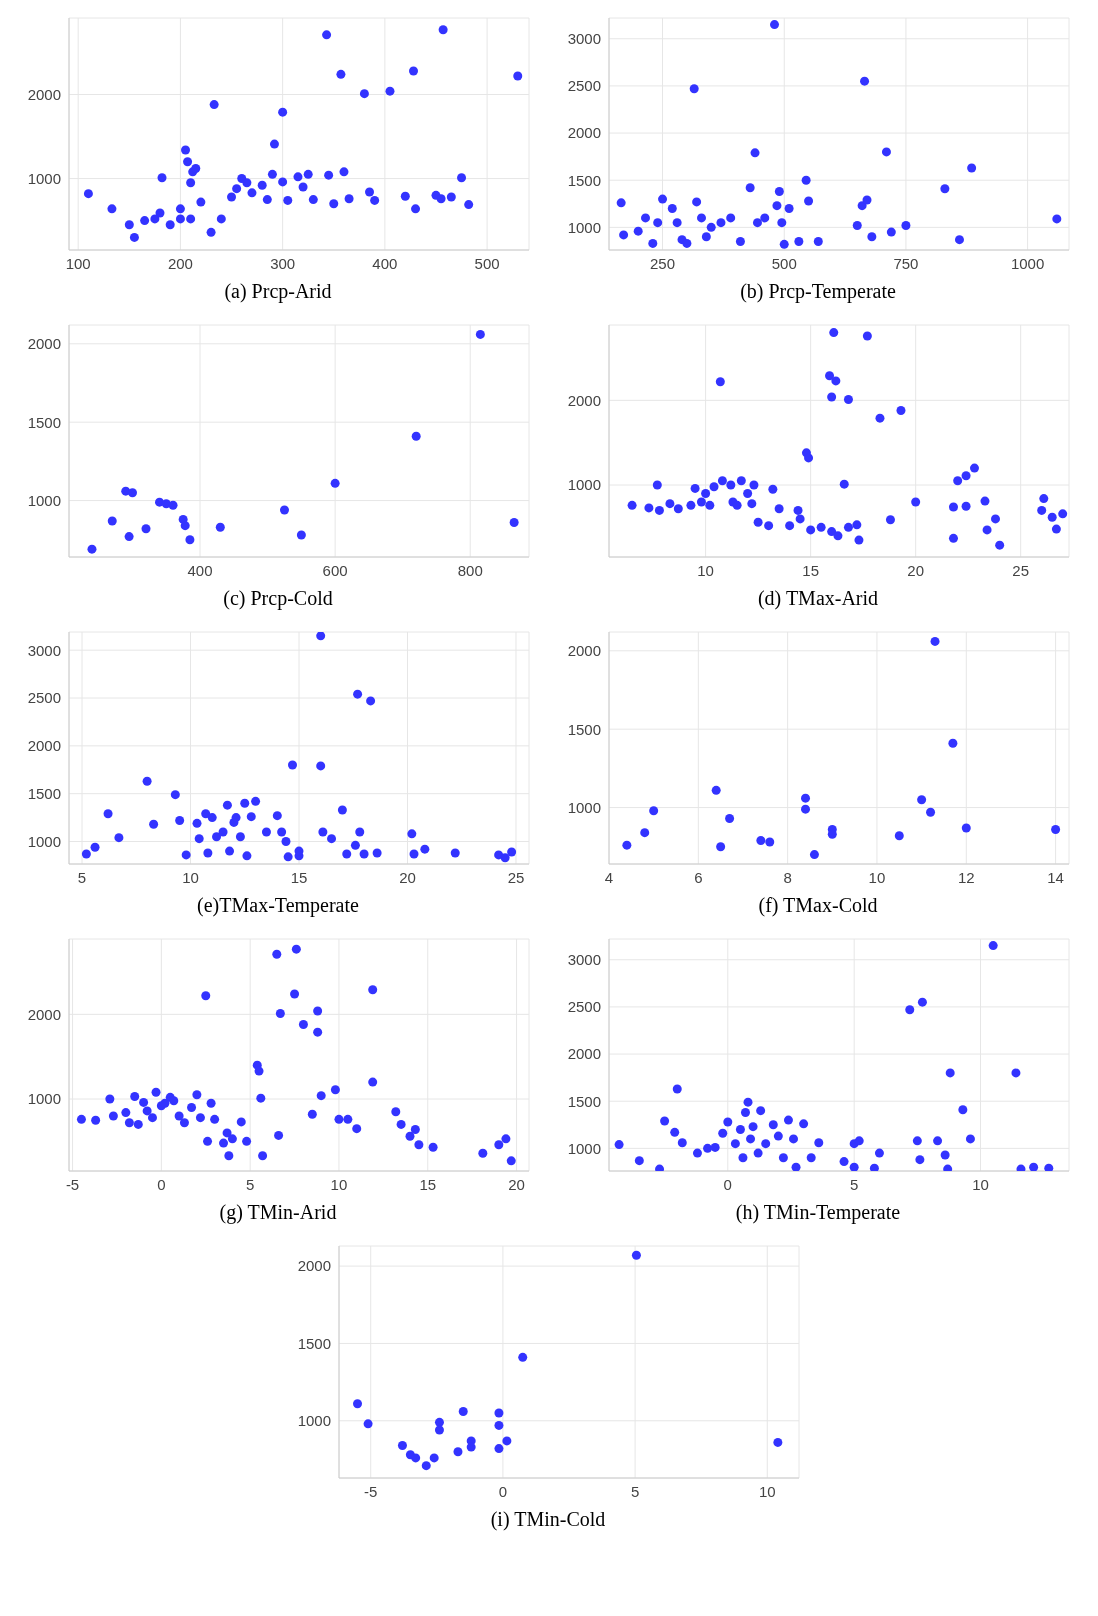  What do you see at coordinates (906, 263) in the screenshot?
I see `x-tick-label: 750` at bounding box center [906, 263].